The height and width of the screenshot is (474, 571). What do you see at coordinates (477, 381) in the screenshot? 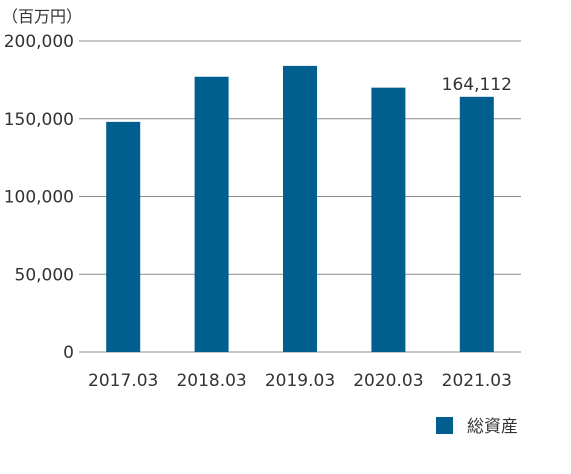
I see `x-tick-label: 2021.03` at bounding box center [477, 381].